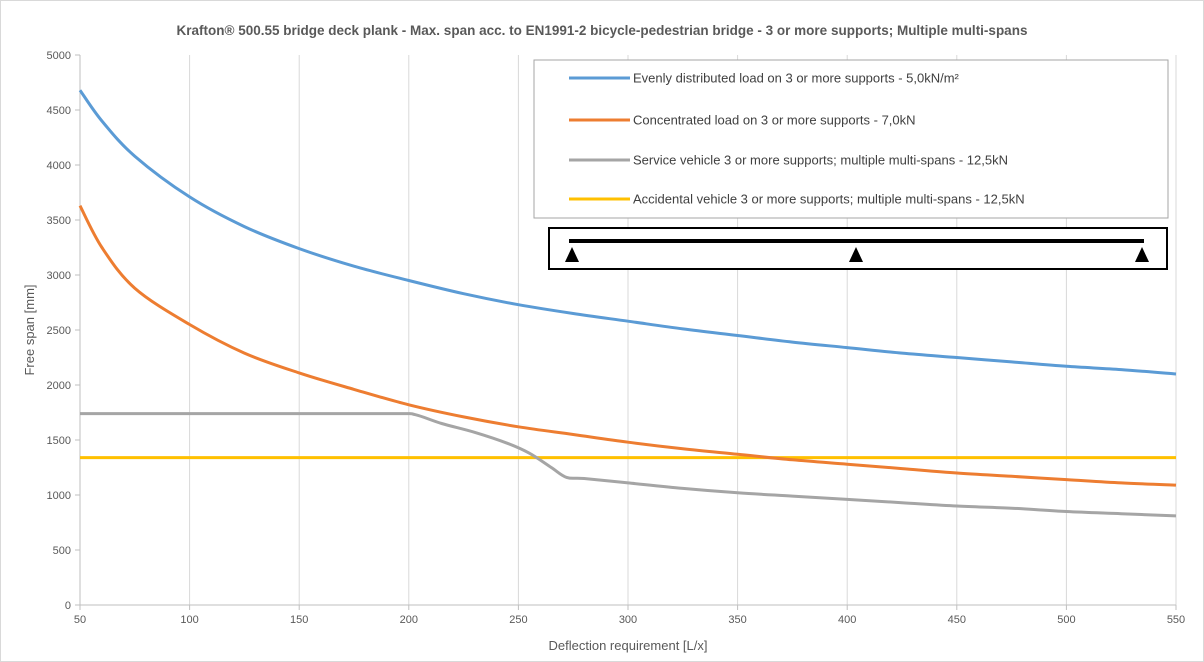 The image size is (1204, 662). What do you see at coordinates (628, 645) in the screenshot?
I see `x-axis-label: Deflection requirement [L/x]` at bounding box center [628, 645].